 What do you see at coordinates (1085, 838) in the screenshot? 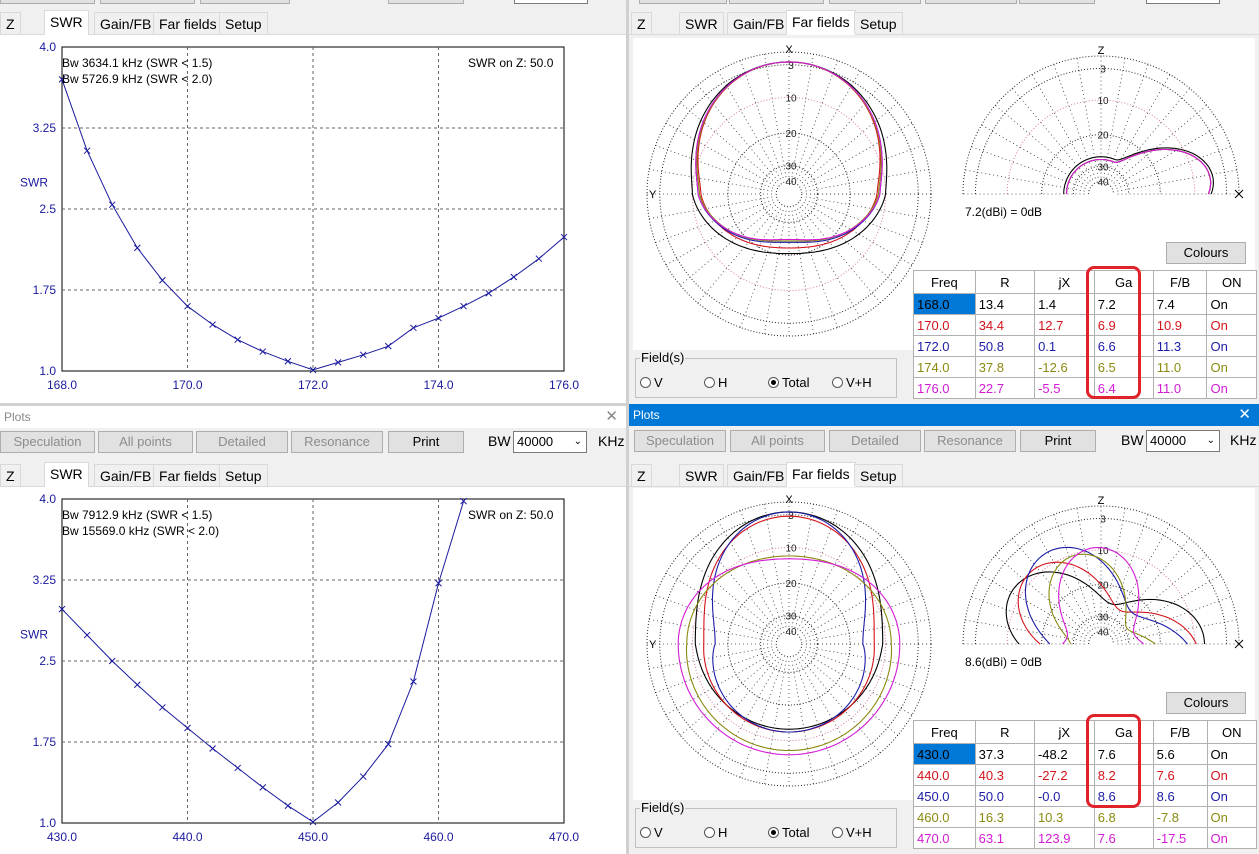
I see `table-row: 470.0 63.1 123.9 7.6 -17.5 On` at bounding box center [1085, 838].